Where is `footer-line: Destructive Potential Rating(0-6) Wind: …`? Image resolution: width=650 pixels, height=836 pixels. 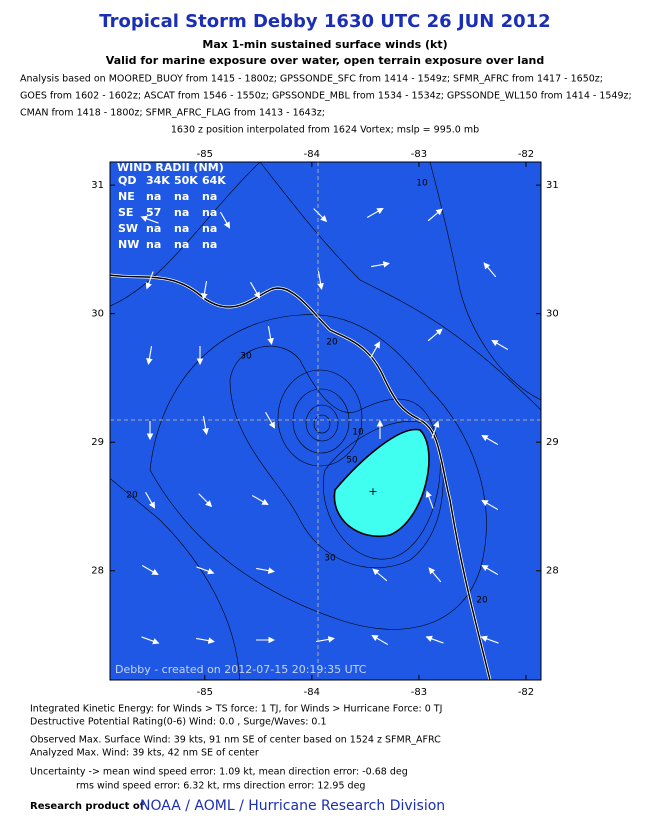 footer-line: Destructive Potential Rating(0-6) Wind: … is located at coordinates (178, 722).